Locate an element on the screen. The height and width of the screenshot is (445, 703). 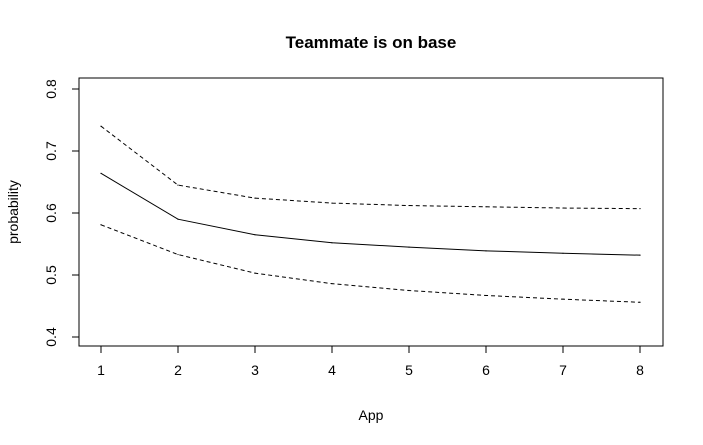
x-axis: 1 2 3 4 5 6 7 8 is located at coordinates (370, 361).